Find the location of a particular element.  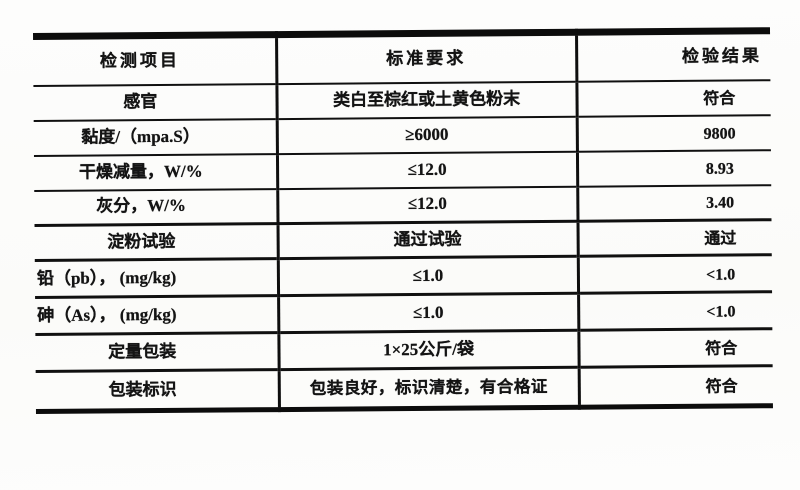

result-cell: 3.40 is located at coordinates (720, 203).